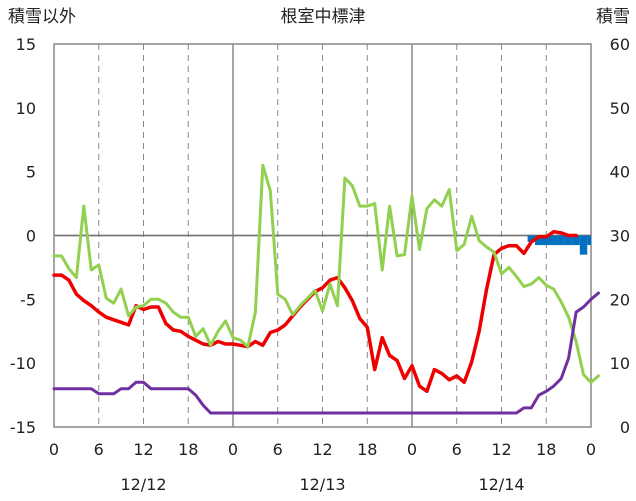 The image size is (636, 501). Describe the element at coordinates (143, 449) in the screenshot. I see `x-tick-2: 12` at that location.